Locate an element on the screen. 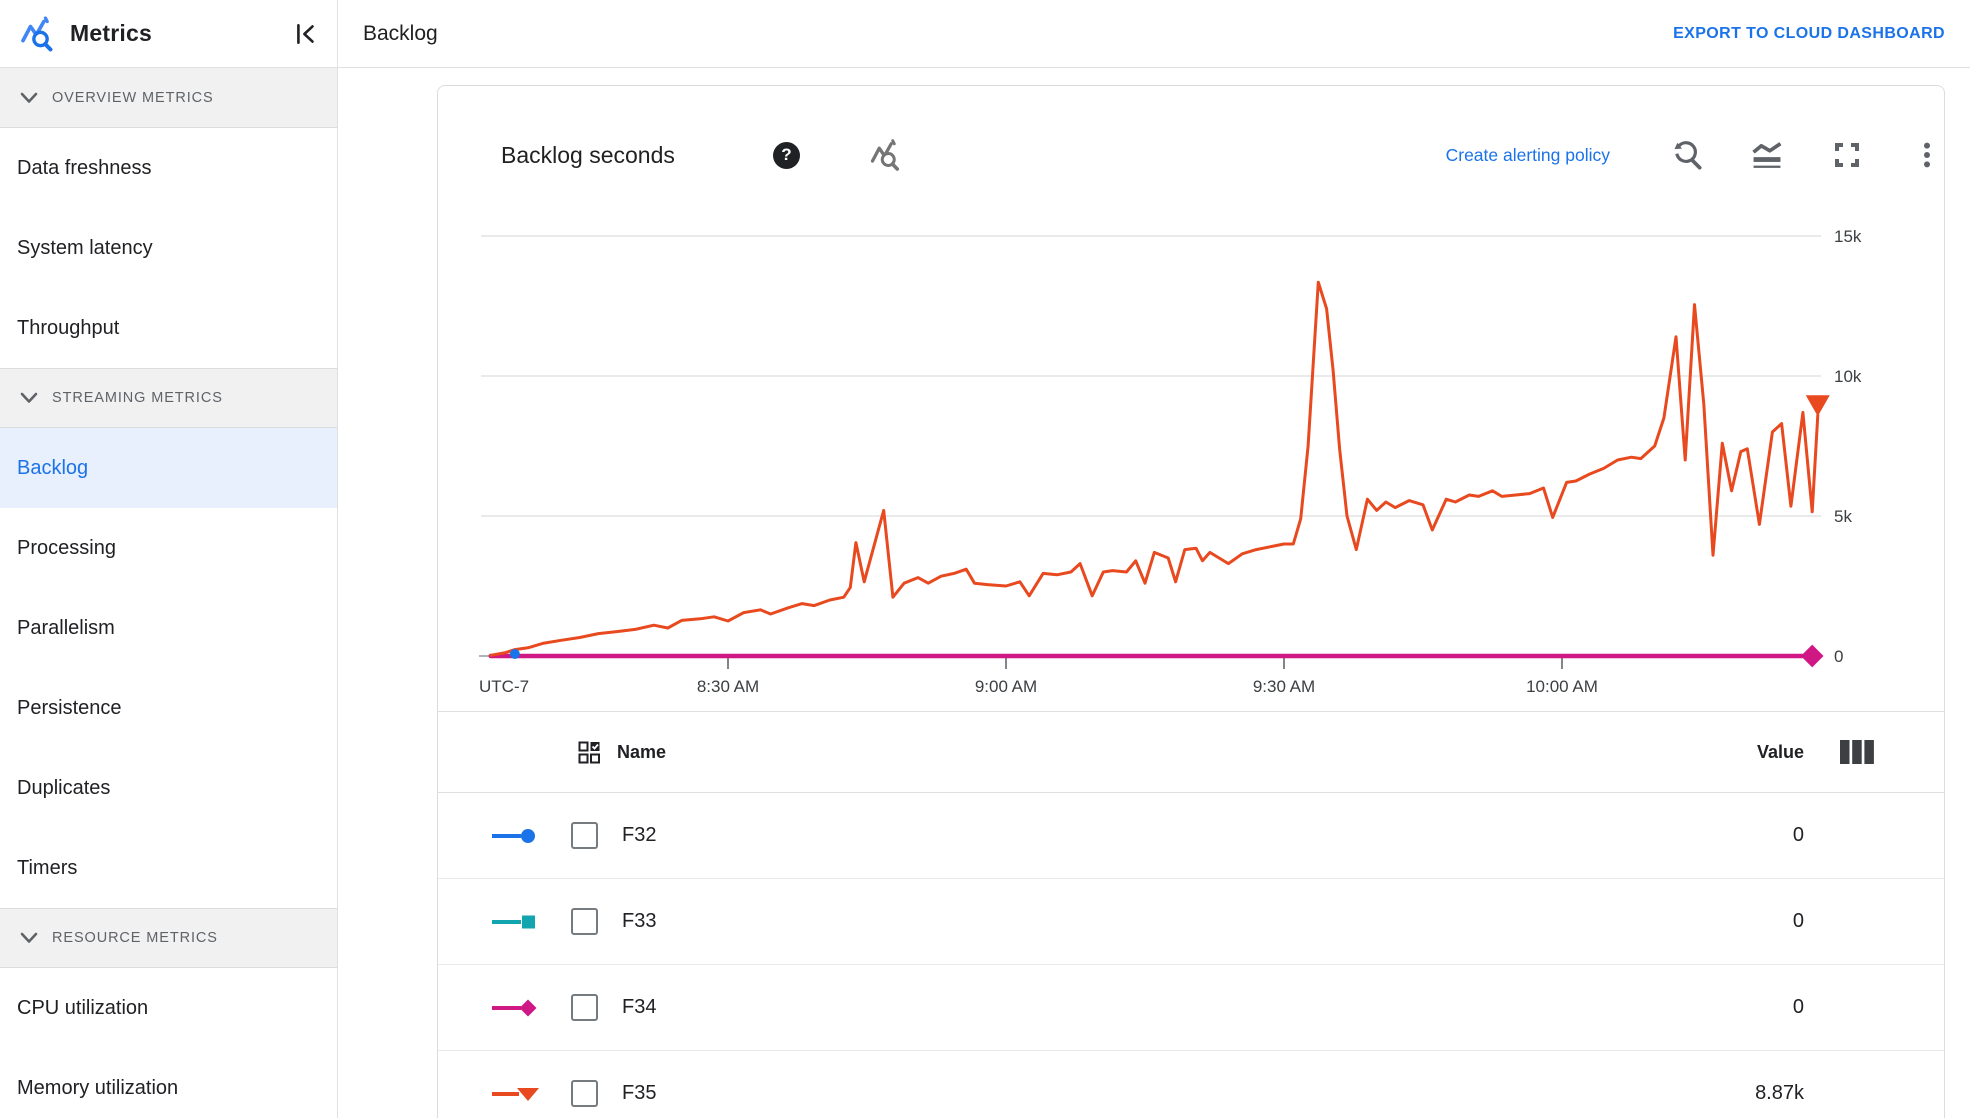 The width and height of the screenshot is (1970, 1118). name-column-header: Name is located at coordinates (642, 751).